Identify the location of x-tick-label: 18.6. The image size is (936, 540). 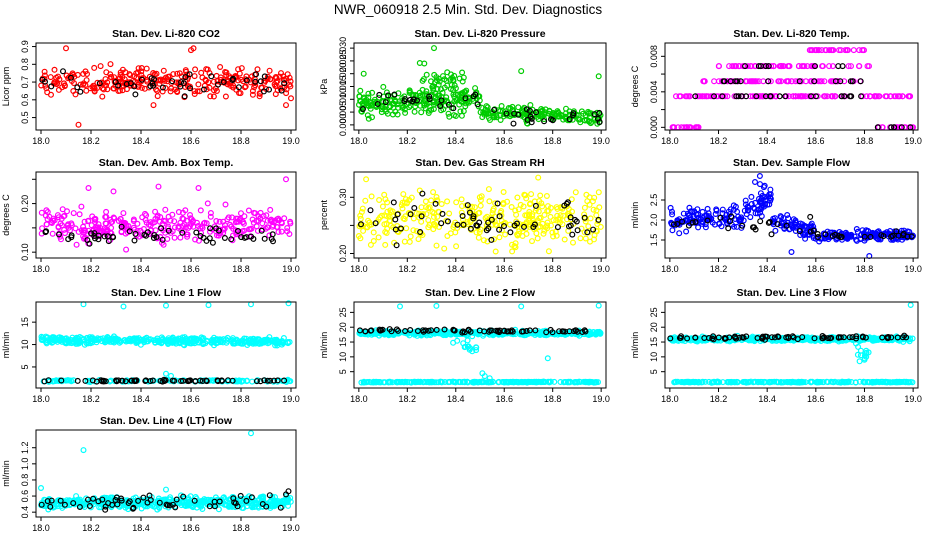
(504, 399).